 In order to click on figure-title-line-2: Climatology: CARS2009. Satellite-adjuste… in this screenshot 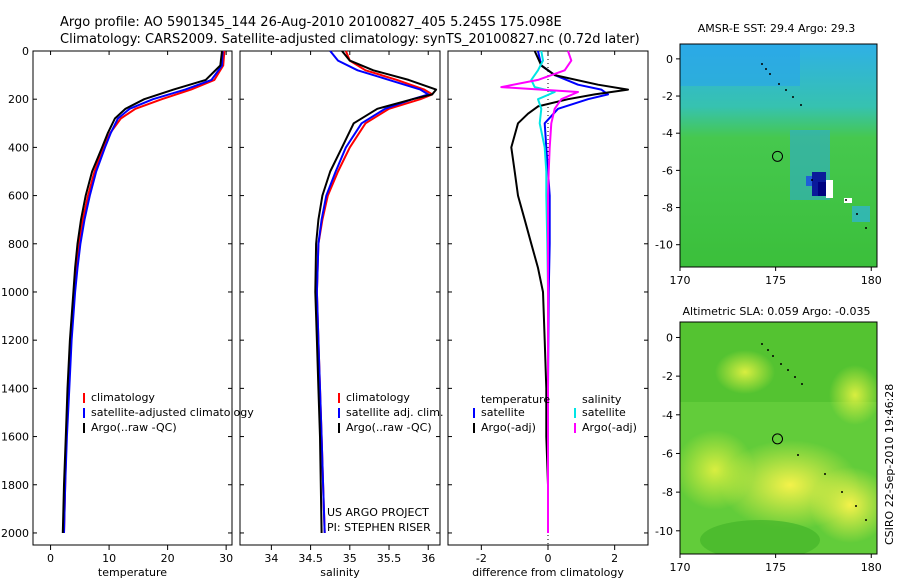, I will do `click(350, 39)`.